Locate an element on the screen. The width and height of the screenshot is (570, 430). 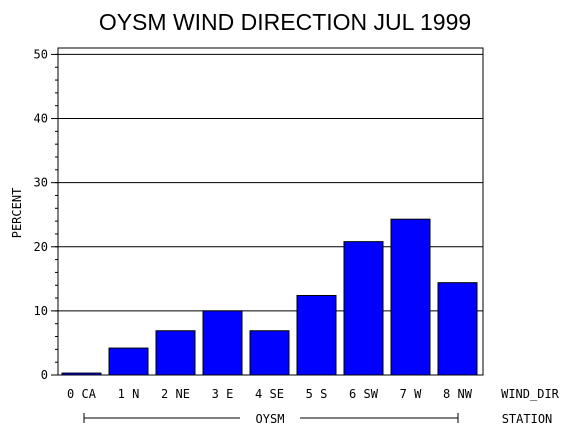
y-tick-label: 40 is located at coordinates (41, 119).